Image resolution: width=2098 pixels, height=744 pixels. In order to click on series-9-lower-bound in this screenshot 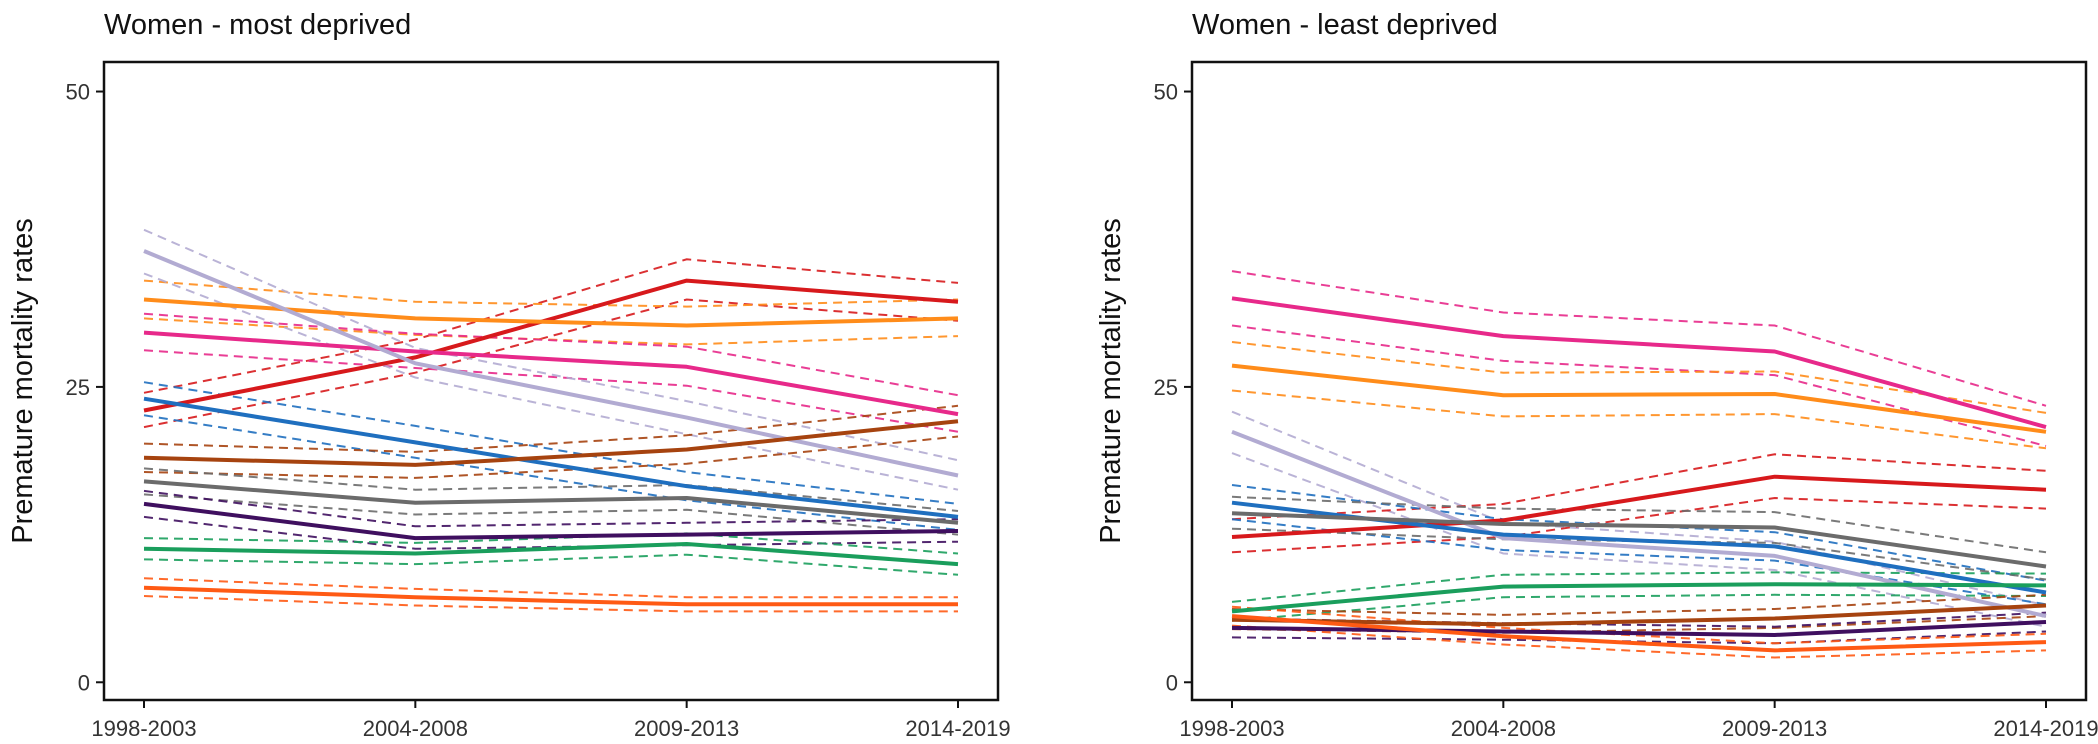, I will do `click(551, 564)`.